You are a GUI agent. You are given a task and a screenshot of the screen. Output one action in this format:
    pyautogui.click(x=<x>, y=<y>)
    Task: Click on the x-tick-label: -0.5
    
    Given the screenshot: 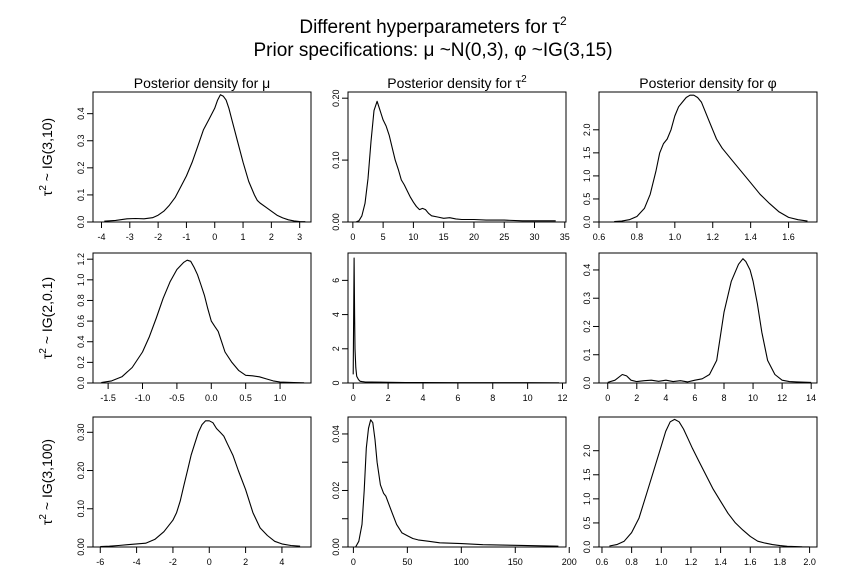 What is the action you would take?
    pyautogui.click(x=177, y=398)
    